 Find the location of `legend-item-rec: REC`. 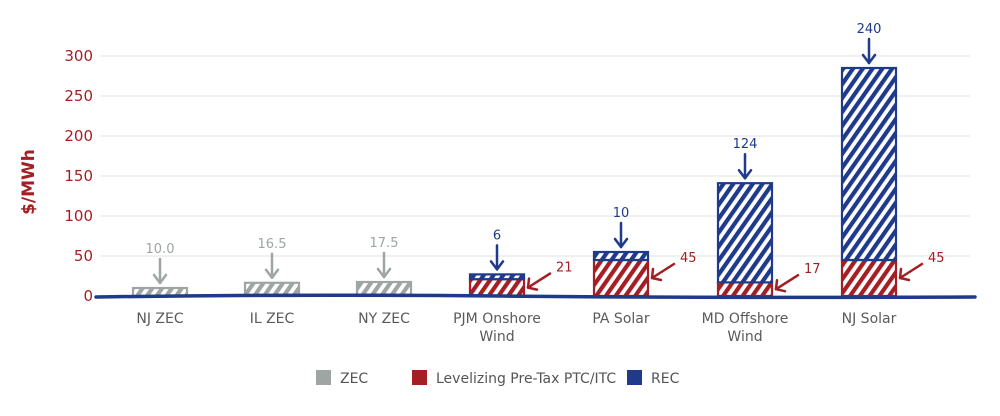

legend-item-rec: REC is located at coordinates (653, 378).